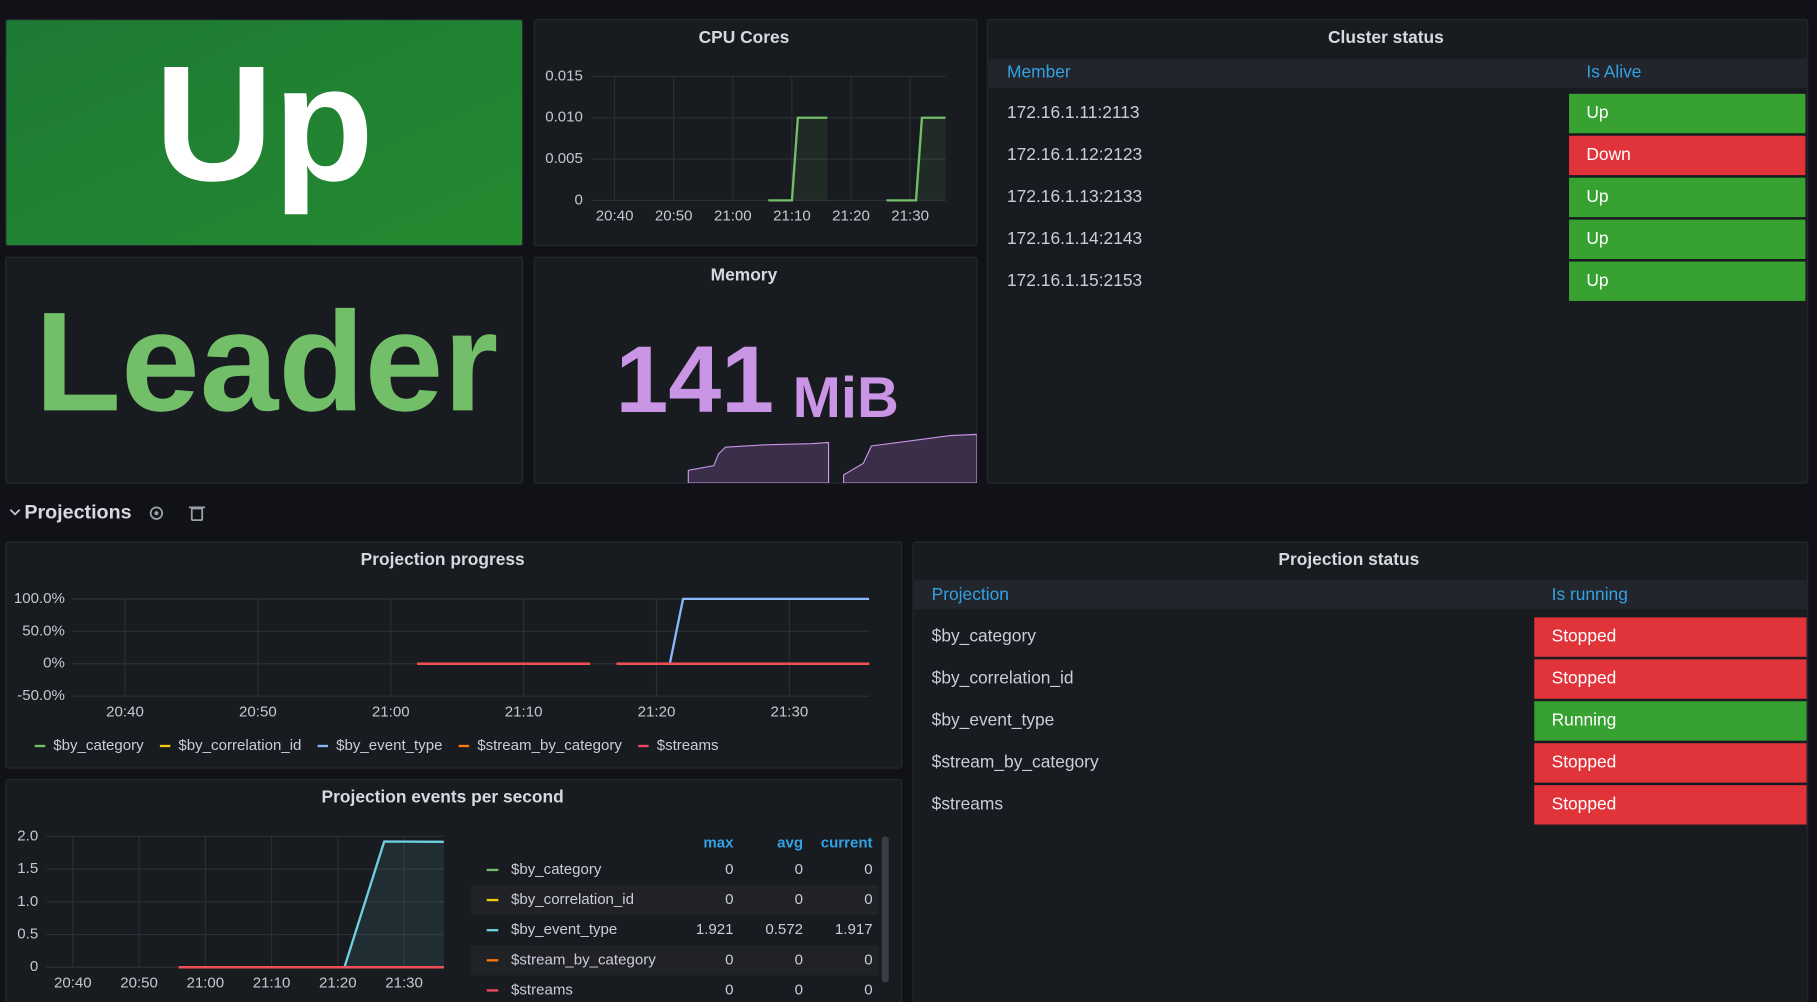 Image resolution: width=1817 pixels, height=1002 pixels. What do you see at coordinates (454, 655) in the screenshot?
I see `projection-progress-panel` at bounding box center [454, 655].